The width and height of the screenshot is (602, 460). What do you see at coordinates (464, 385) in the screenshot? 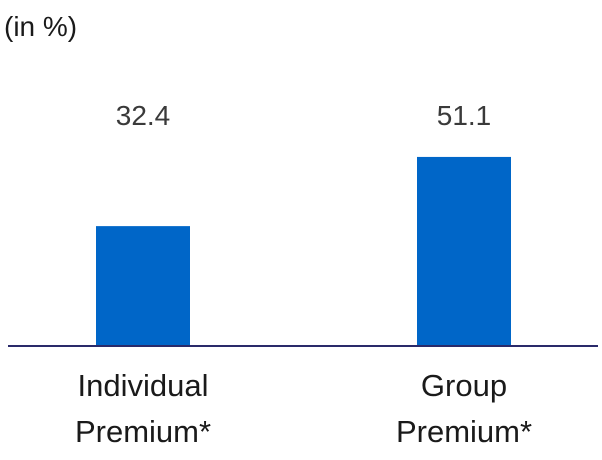
I see `category-label-2-line-1: Group` at bounding box center [464, 385].